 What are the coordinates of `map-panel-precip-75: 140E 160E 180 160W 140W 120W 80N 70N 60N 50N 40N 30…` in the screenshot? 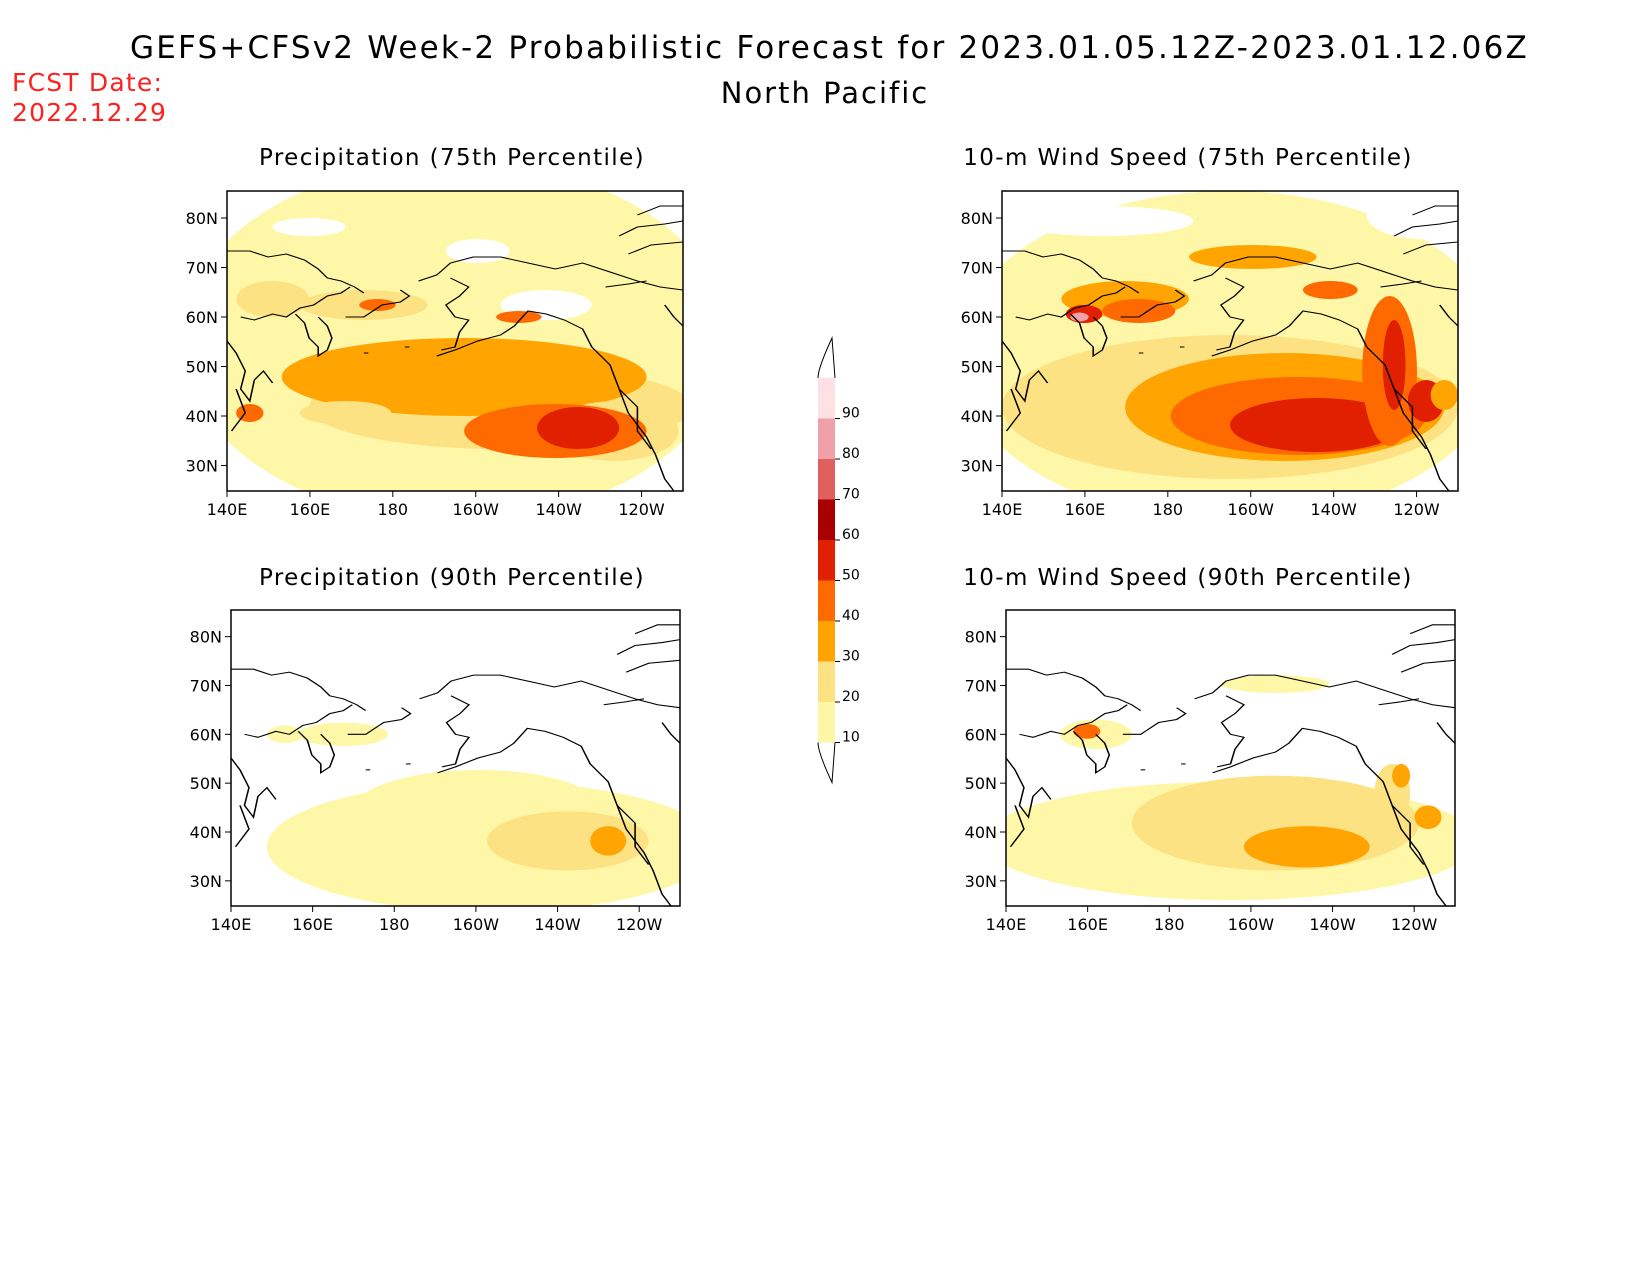 It's located at (435, 354).